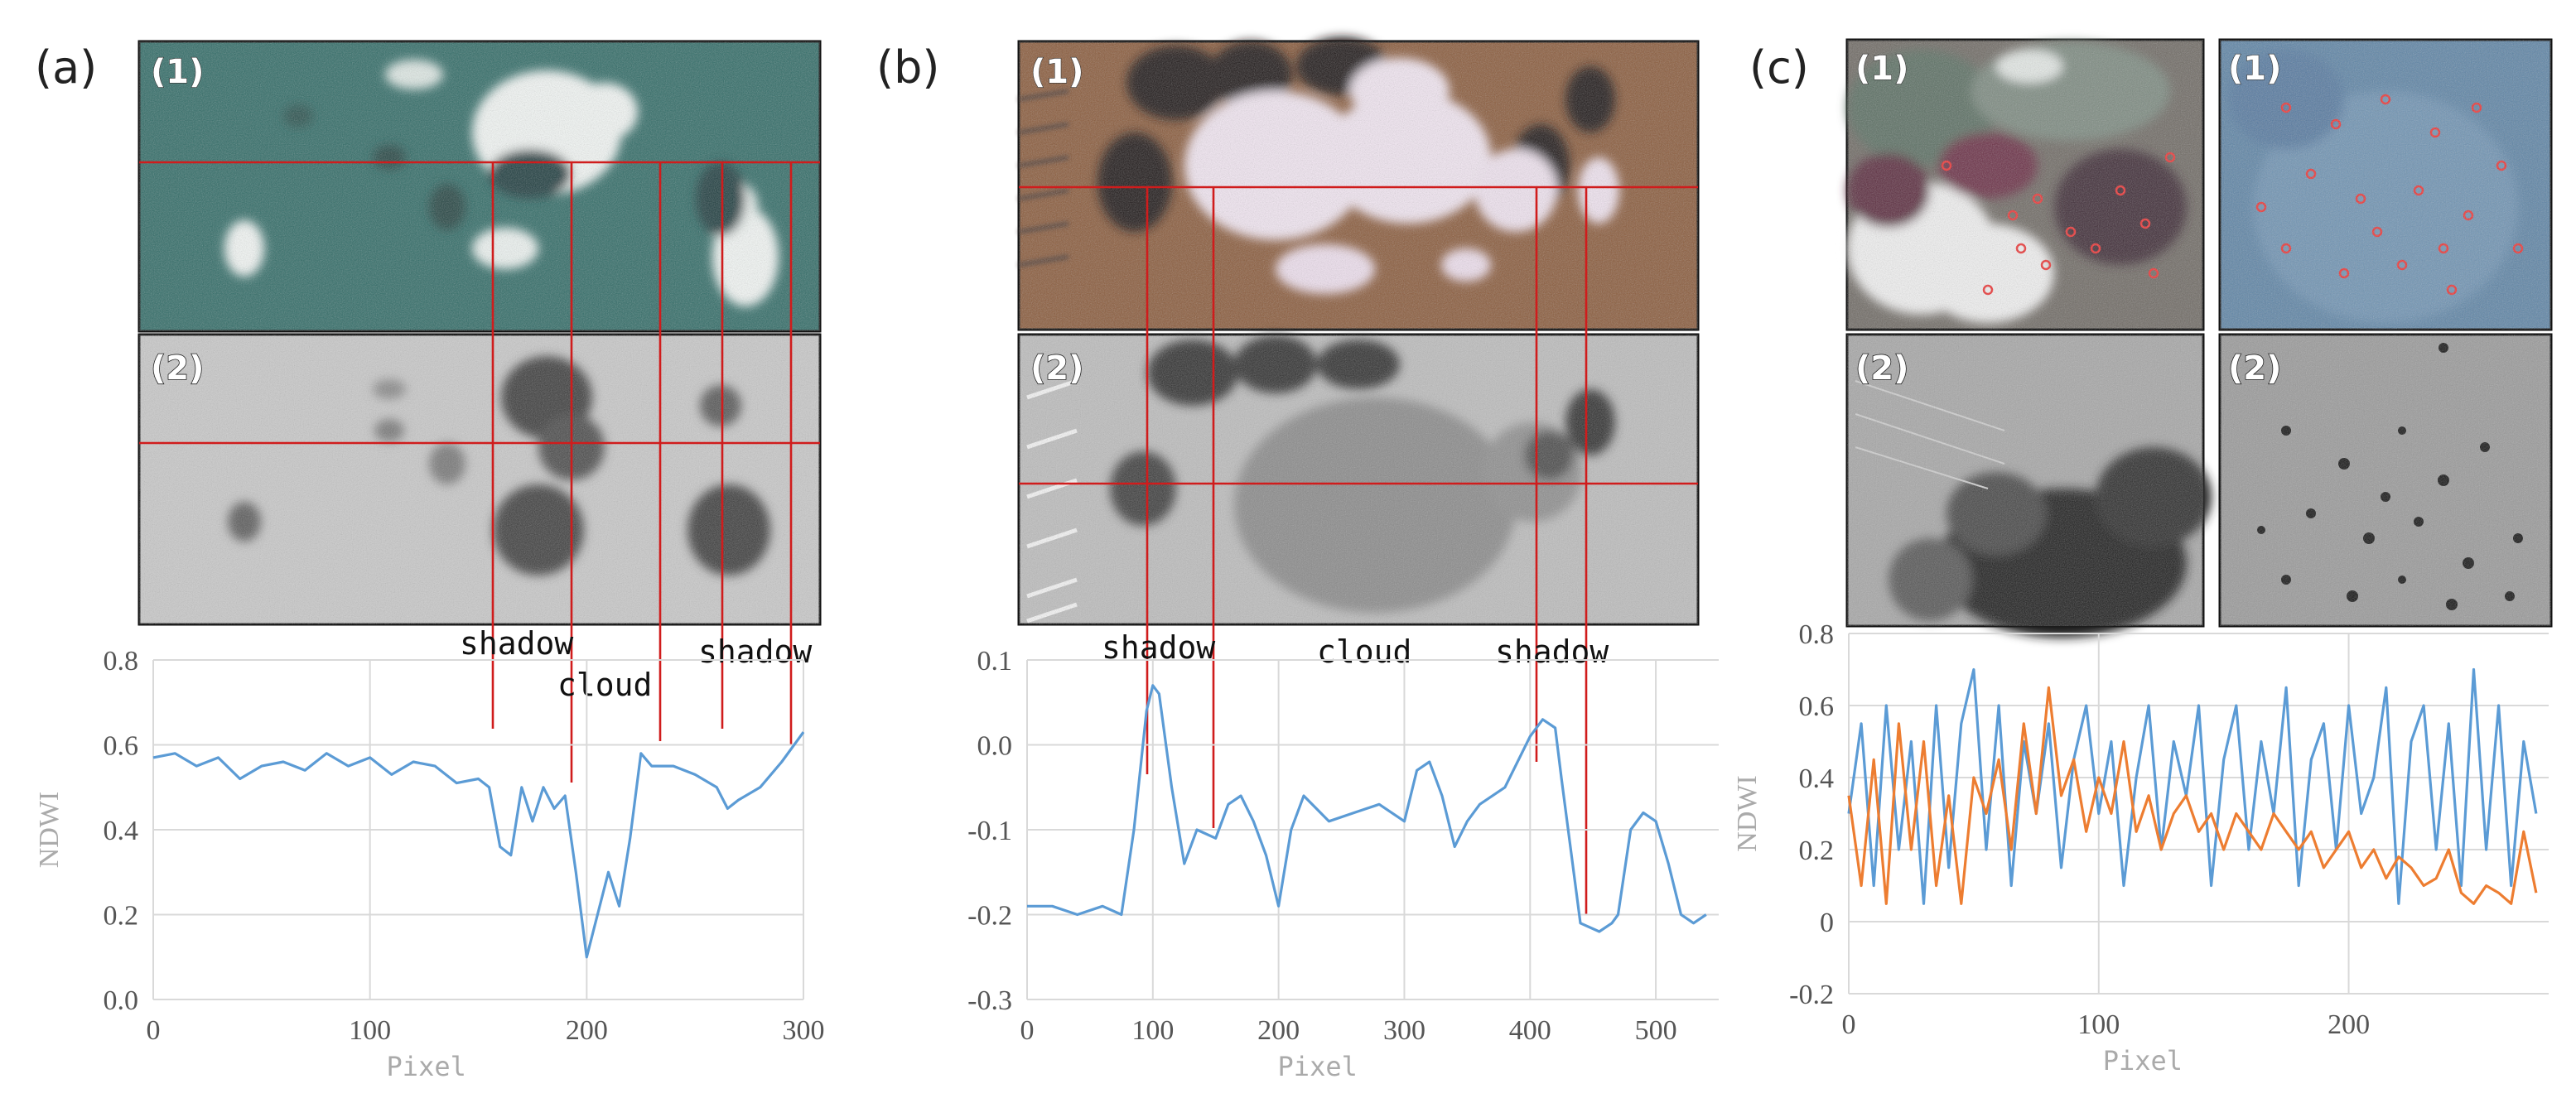  Describe the element at coordinates (587, 1030) in the screenshot. I see `xtick-label-a-2: 200` at that location.